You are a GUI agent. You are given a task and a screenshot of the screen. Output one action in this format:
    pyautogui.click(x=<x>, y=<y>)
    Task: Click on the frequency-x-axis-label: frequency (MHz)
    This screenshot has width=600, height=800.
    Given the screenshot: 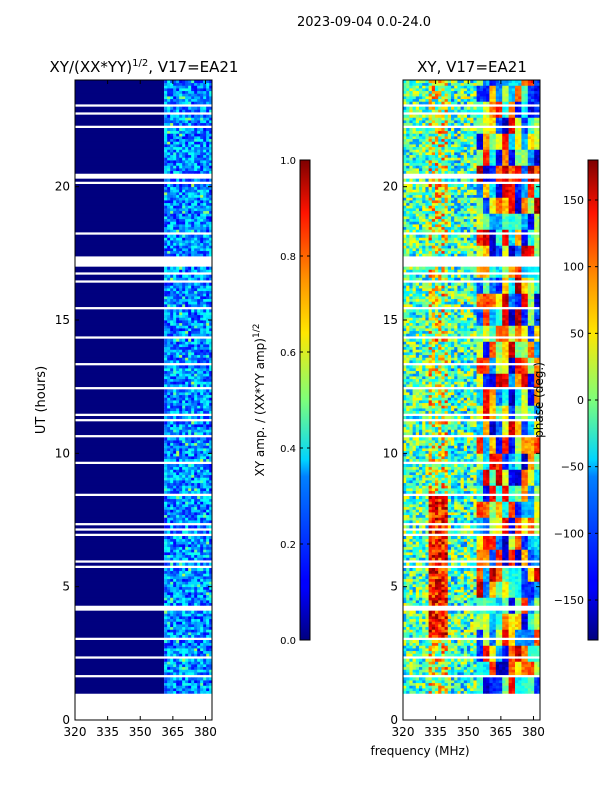 What is the action you would take?
    pyautogui.click(x=419, y=751)
    